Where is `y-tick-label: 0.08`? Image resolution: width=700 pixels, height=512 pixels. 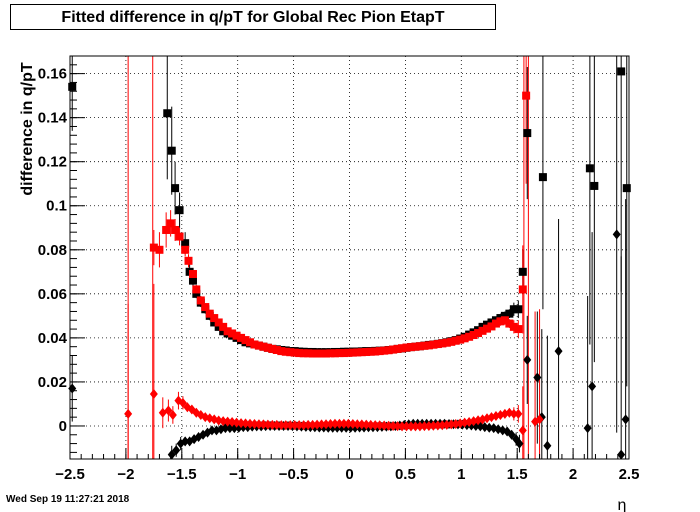 y-tick-label: 0.08 is located at coordinates (52, 250).